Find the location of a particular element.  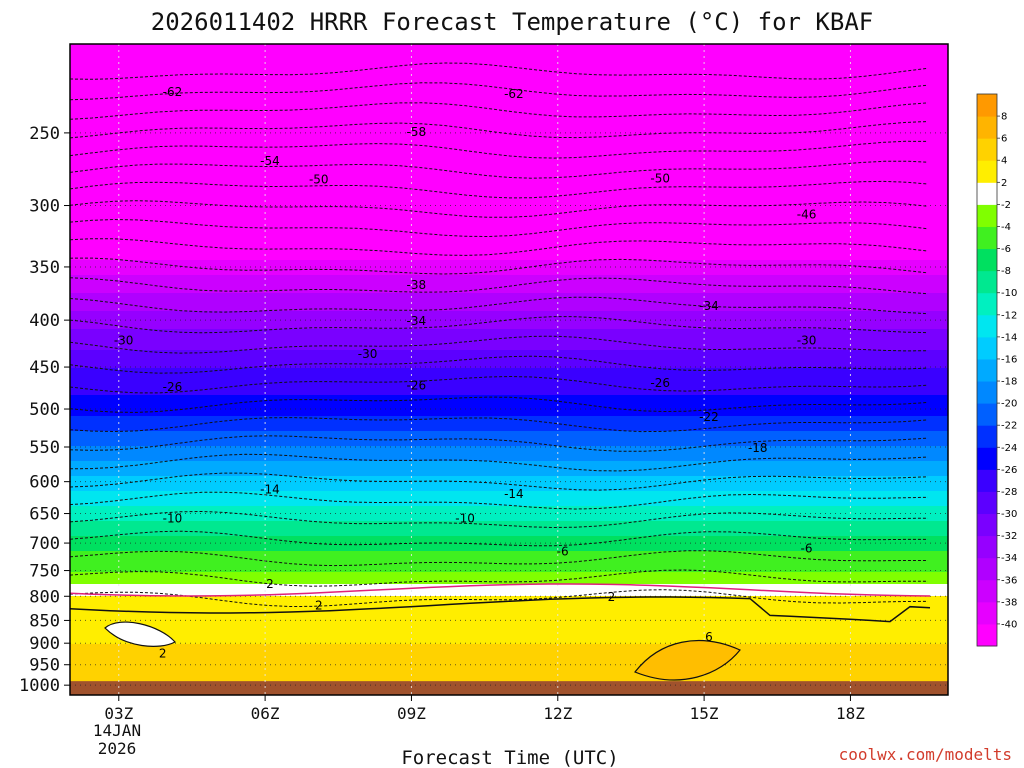

contour-label: -58 is located at coordinates (417, 132).